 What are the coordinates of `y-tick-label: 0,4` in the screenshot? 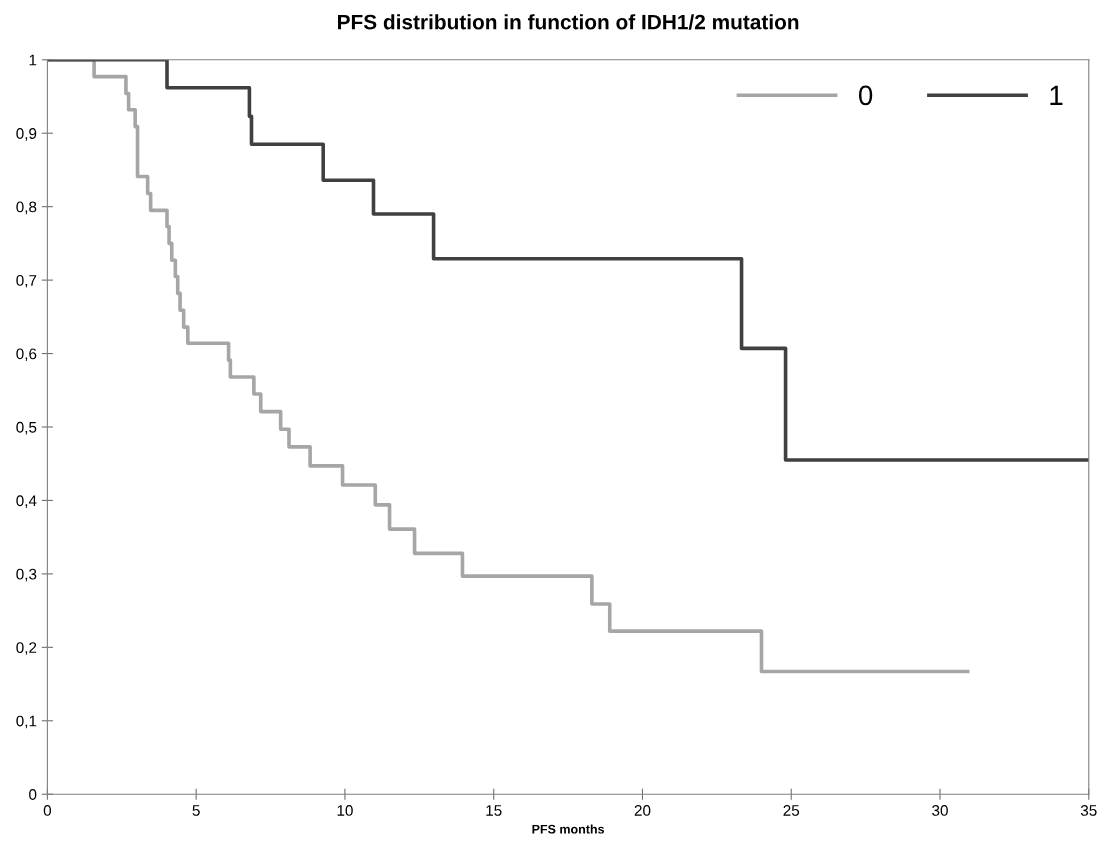 It's located at (26, 501).